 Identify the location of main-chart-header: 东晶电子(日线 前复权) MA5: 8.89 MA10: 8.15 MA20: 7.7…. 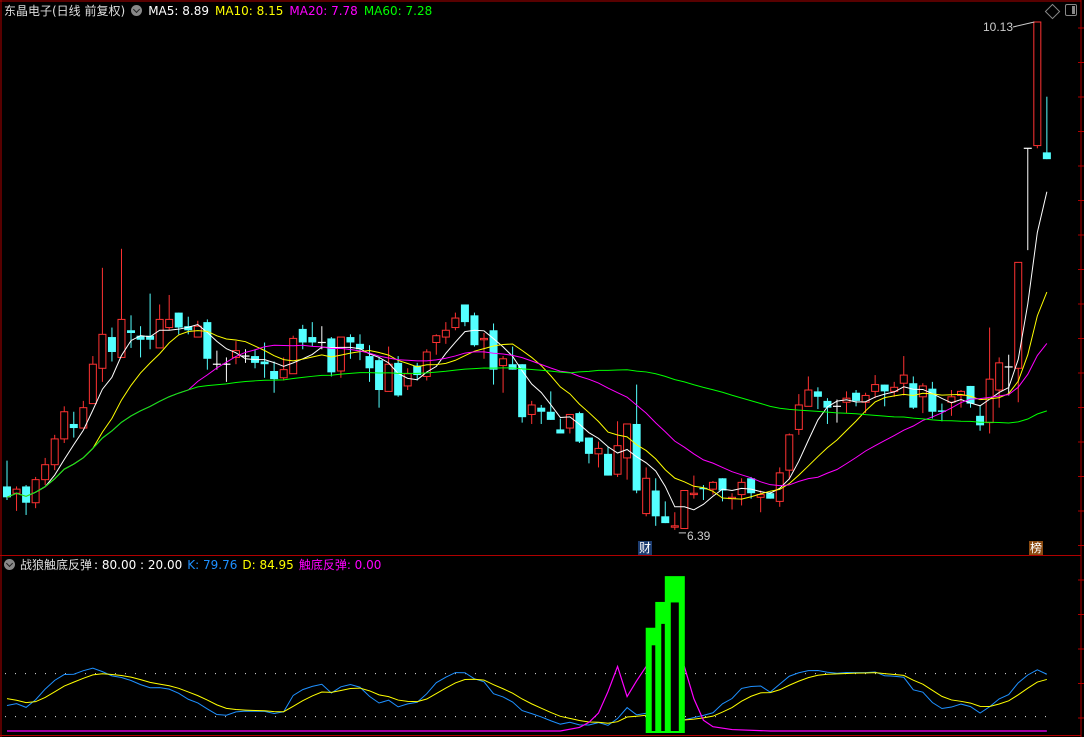
(221, 11).